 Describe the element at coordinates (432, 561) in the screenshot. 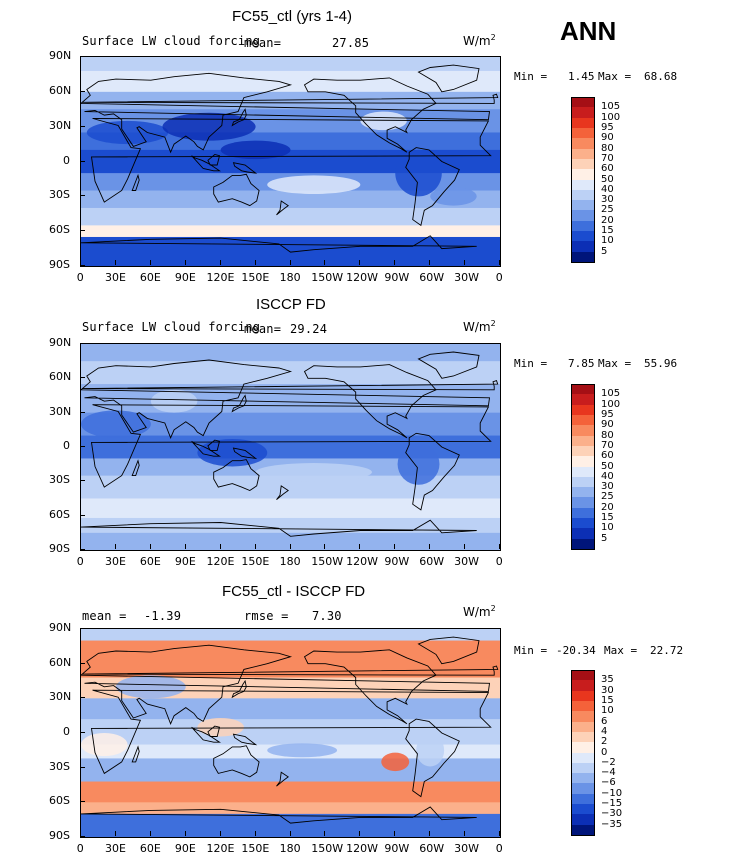

I see `x-tick-label: 60W` at that location.